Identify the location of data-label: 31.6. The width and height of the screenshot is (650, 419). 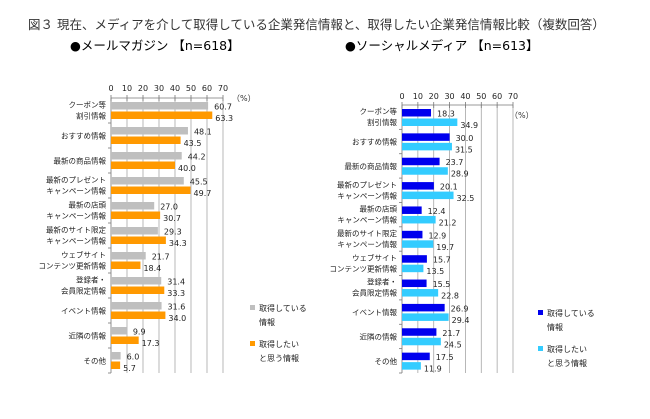
(177, 307).